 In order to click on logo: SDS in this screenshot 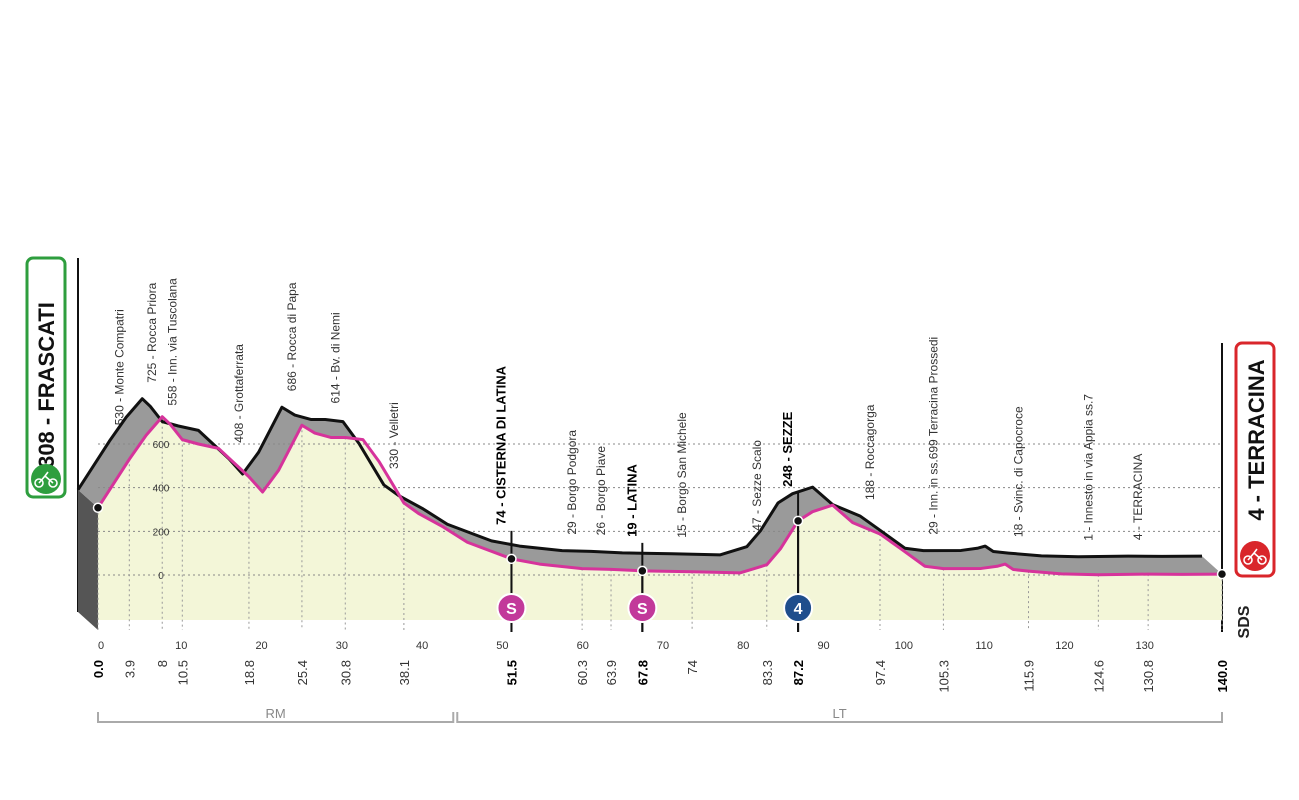, I will do `click(1244, 621)`.